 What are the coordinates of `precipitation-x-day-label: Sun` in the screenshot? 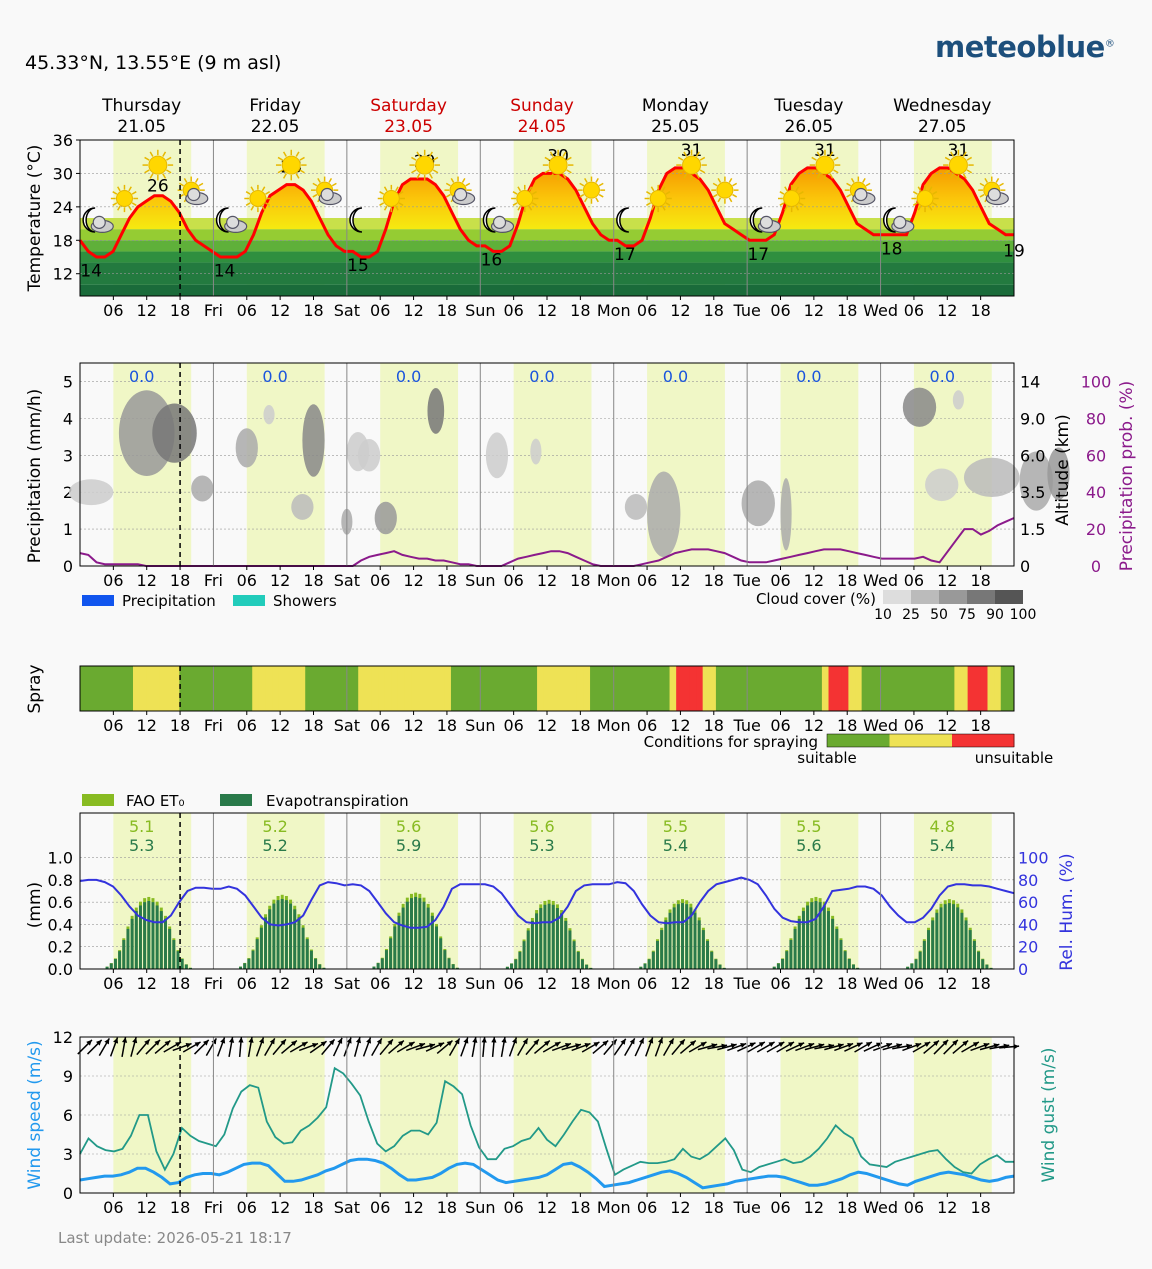 It's located at (480, 580).